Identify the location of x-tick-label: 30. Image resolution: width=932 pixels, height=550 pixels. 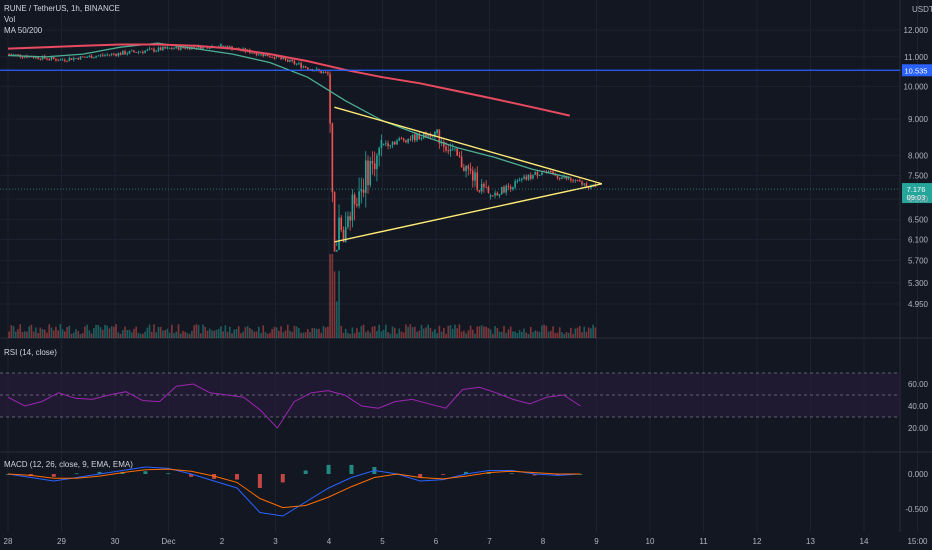
(115, 541).